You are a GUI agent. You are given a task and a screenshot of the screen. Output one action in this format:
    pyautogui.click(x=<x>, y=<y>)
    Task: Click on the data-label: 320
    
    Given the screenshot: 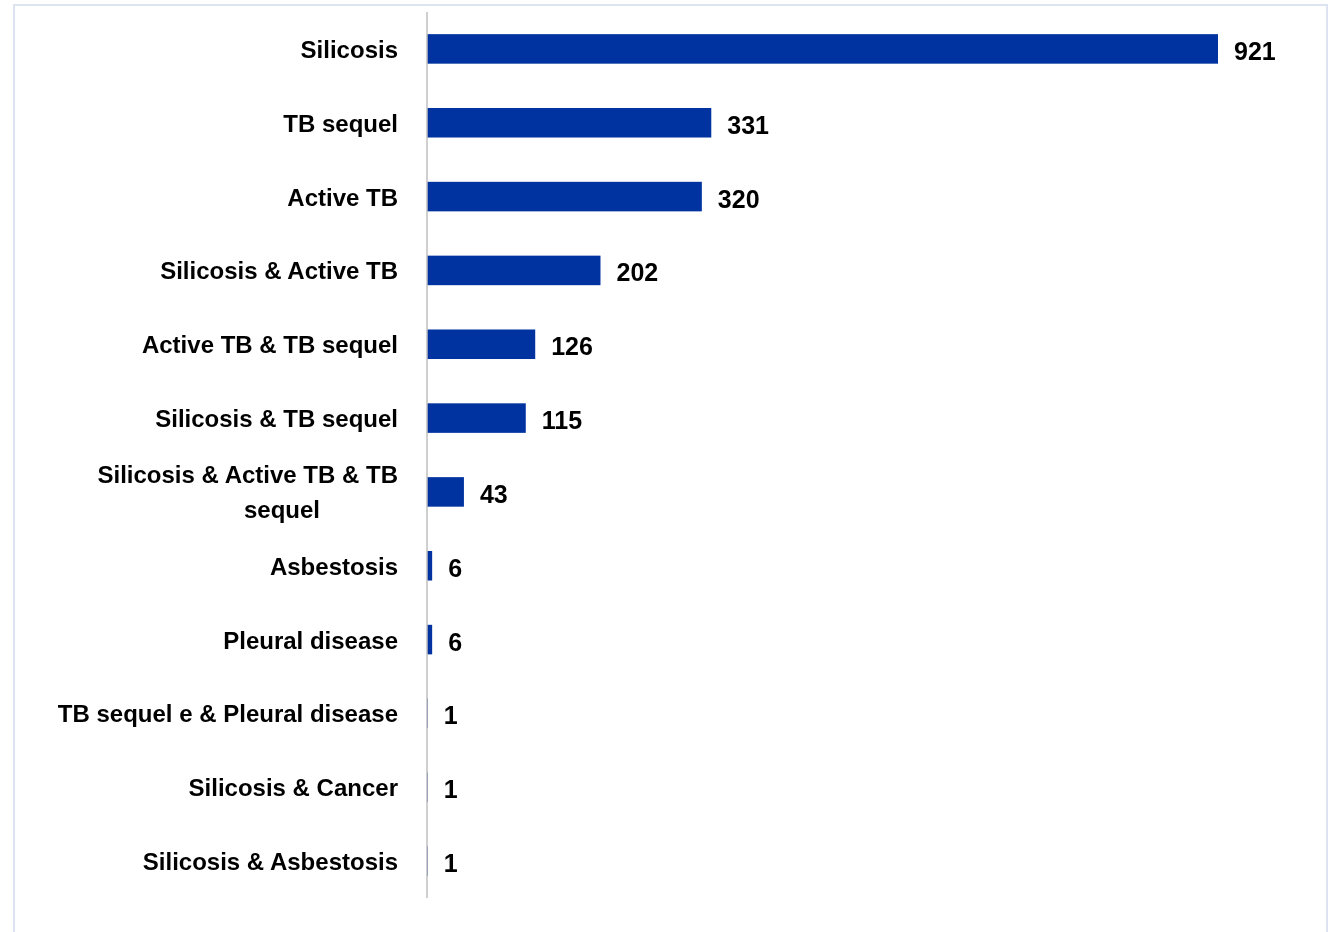 What is the action you would take?
    pyautogui.click(x=738, y=198)
    